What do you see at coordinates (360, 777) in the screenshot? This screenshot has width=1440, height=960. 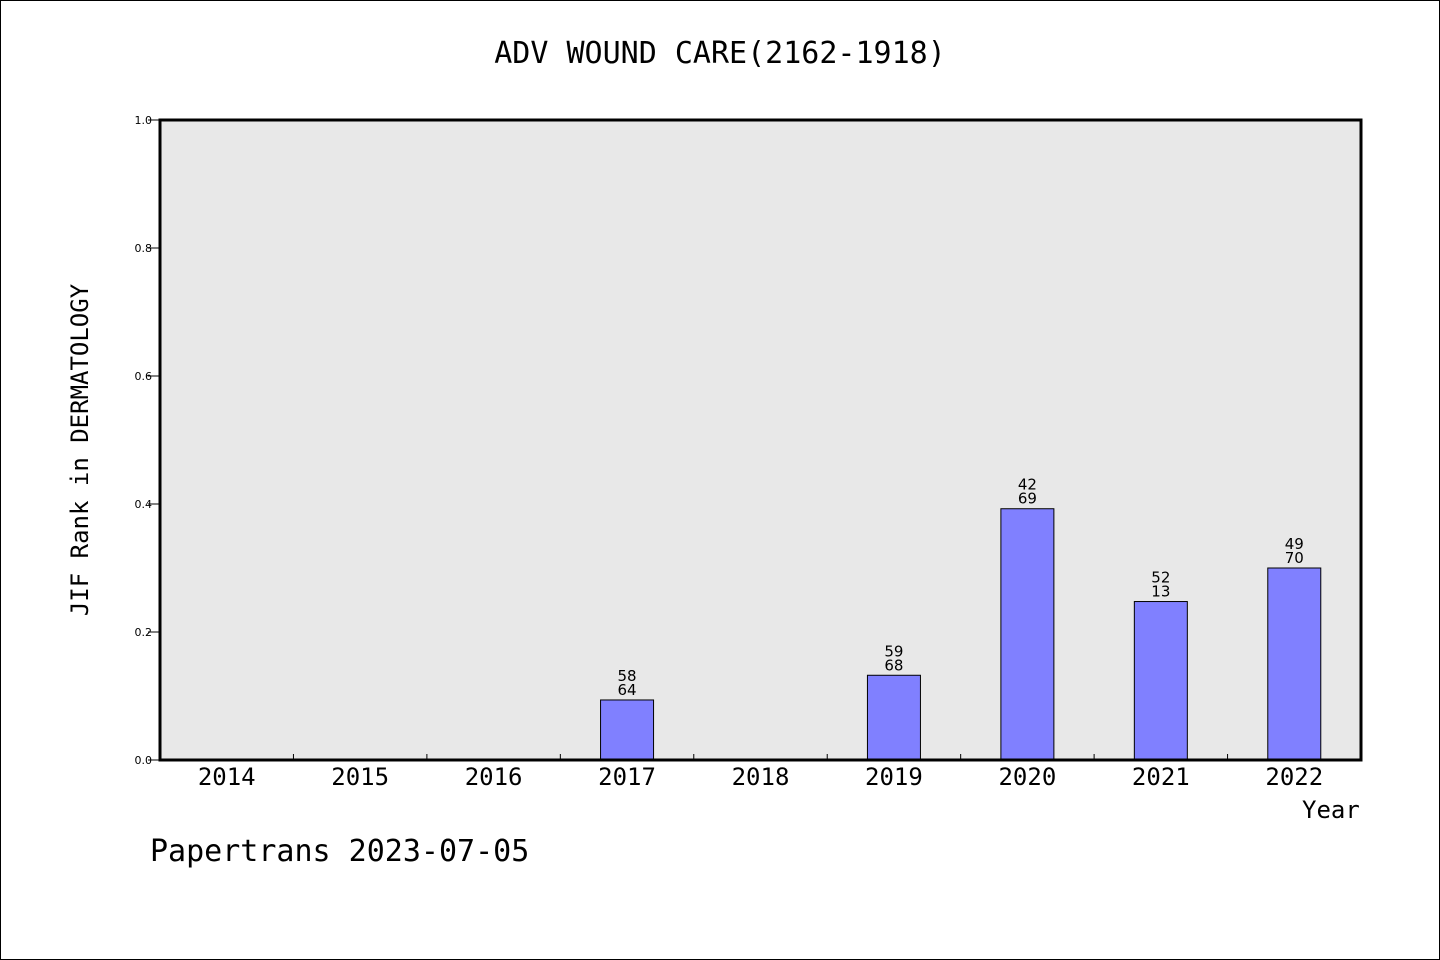 I see `x-tick-label: 2015` at bounding box center [360, 777].